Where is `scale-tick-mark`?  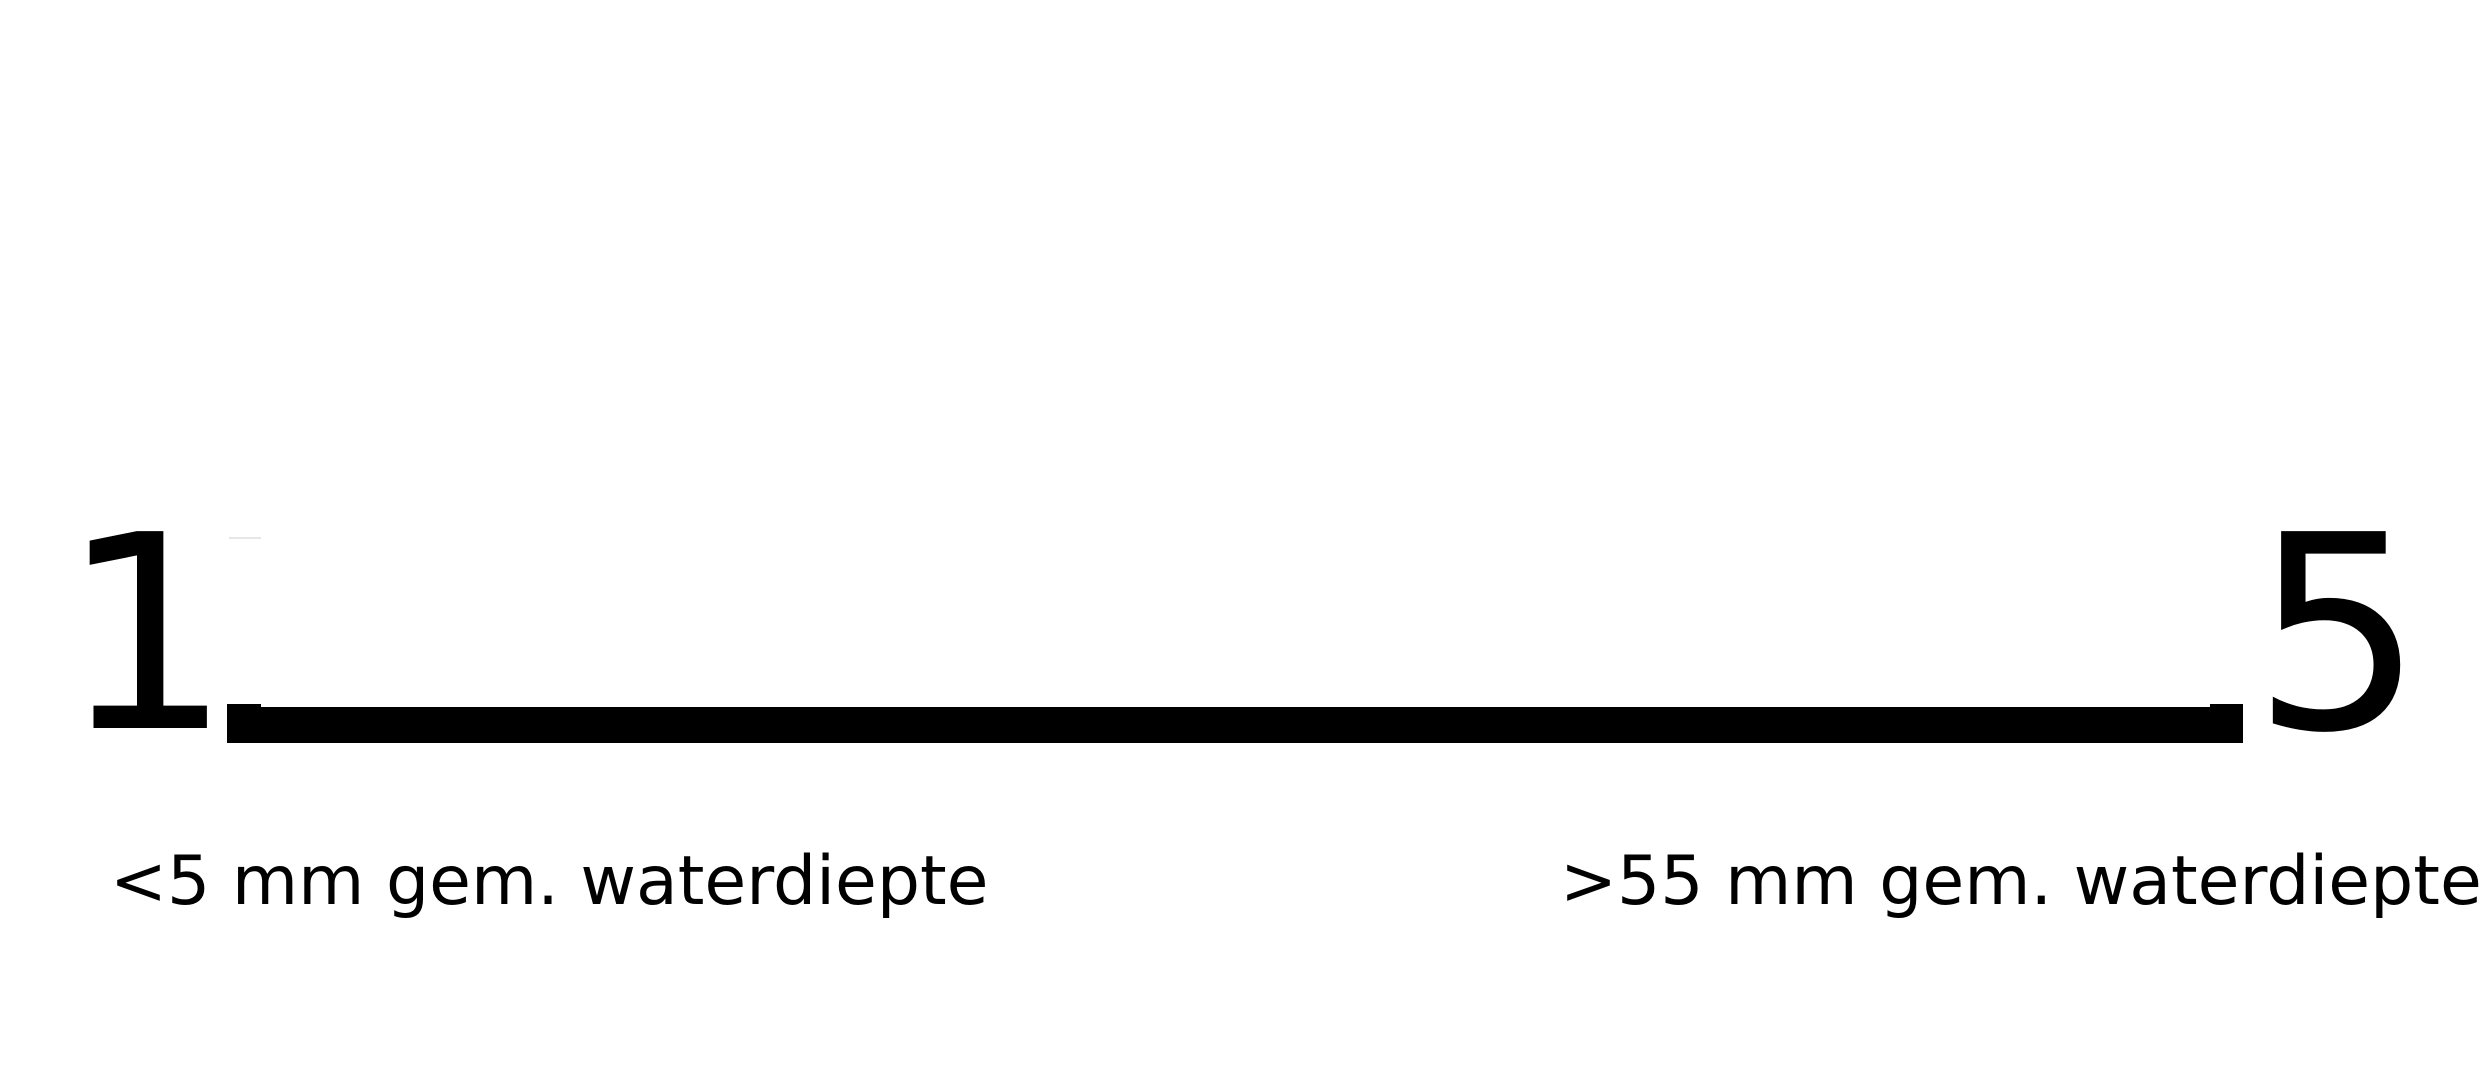 scale-tick-mark is located at coordinates (245, 538).